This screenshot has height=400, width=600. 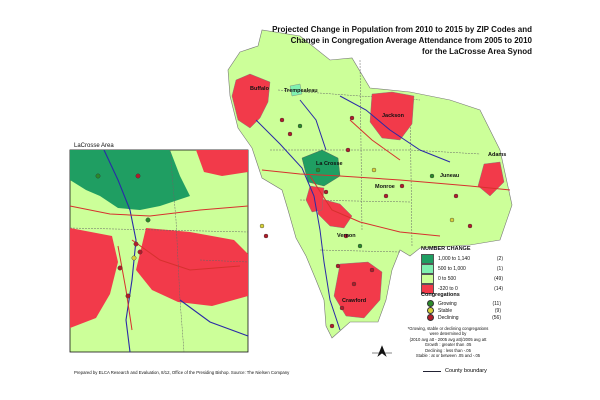 I want to click on city-label-jackson: Jackson, so click(x=393, y=116).